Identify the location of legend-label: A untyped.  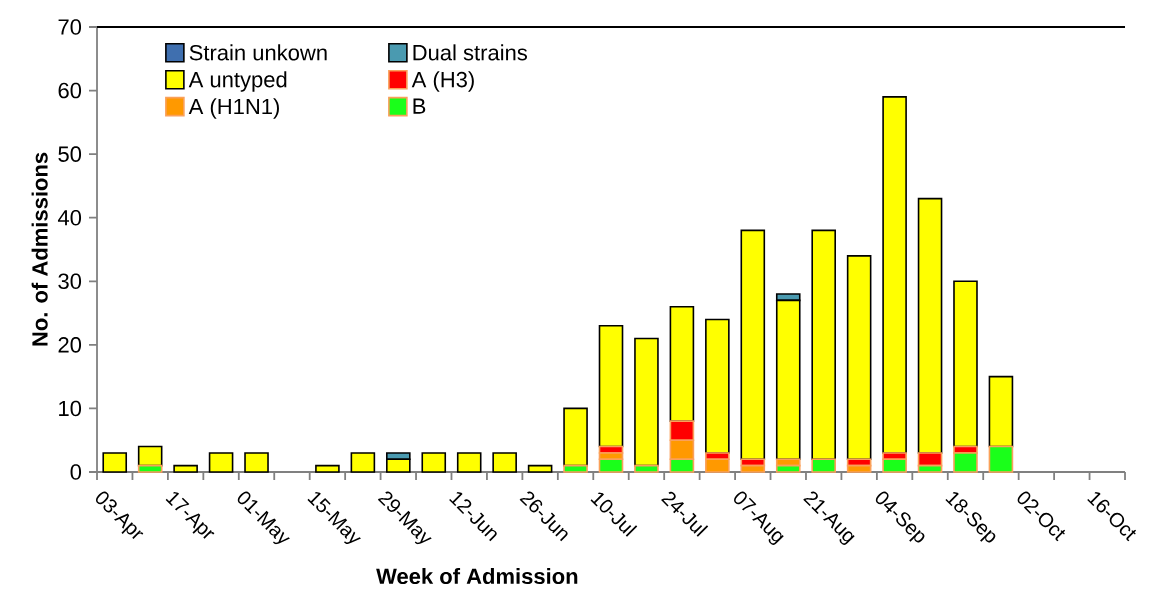
(237, 81).